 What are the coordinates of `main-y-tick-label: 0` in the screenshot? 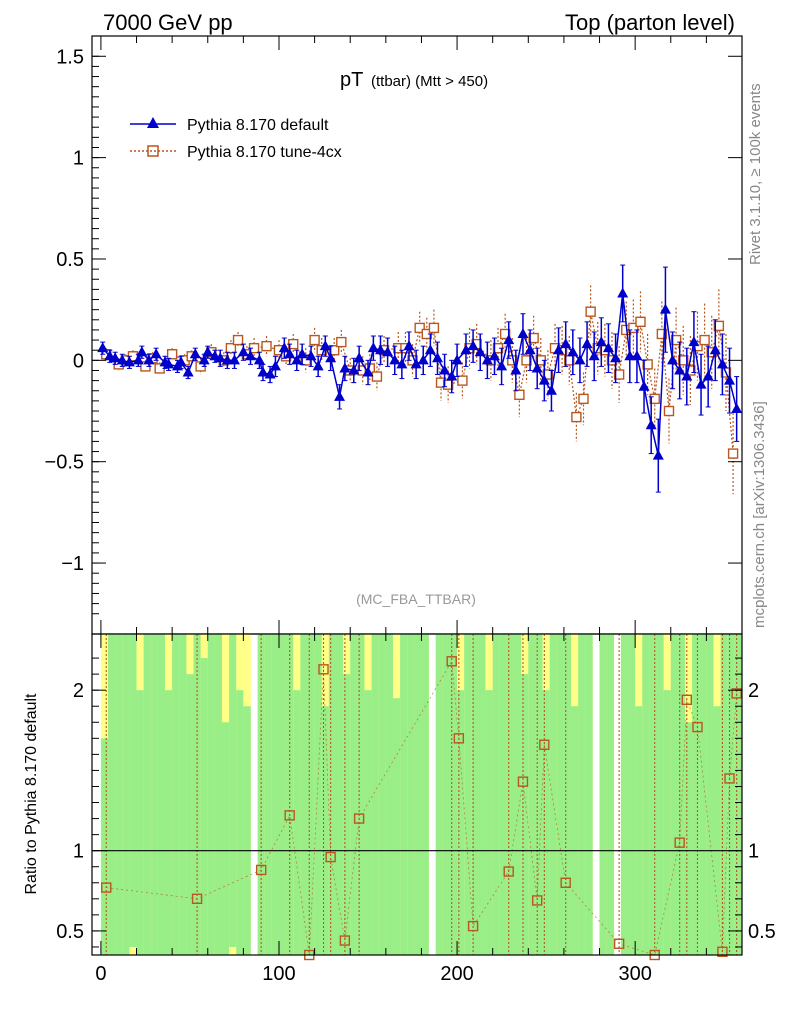 It's located at (78, 361).